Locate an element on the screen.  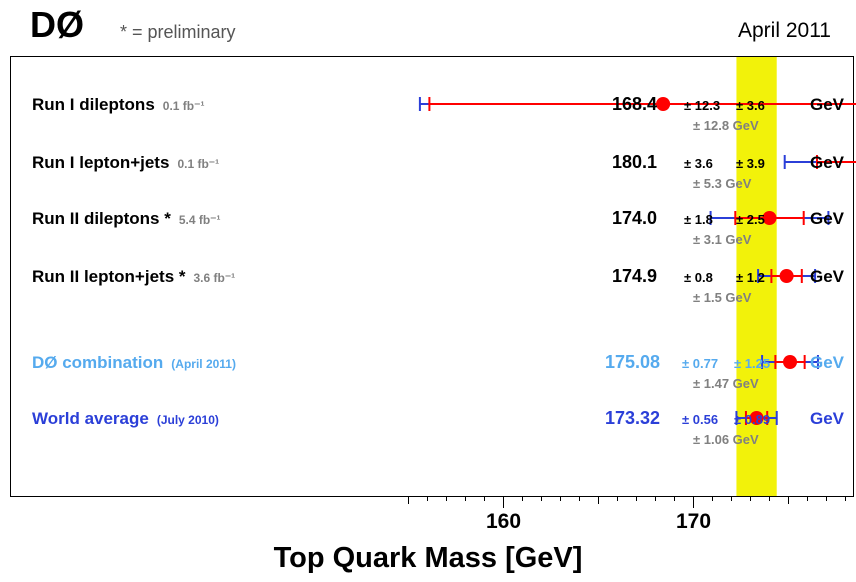
experiment-logo: DØ is located at coordinates (57, 24).